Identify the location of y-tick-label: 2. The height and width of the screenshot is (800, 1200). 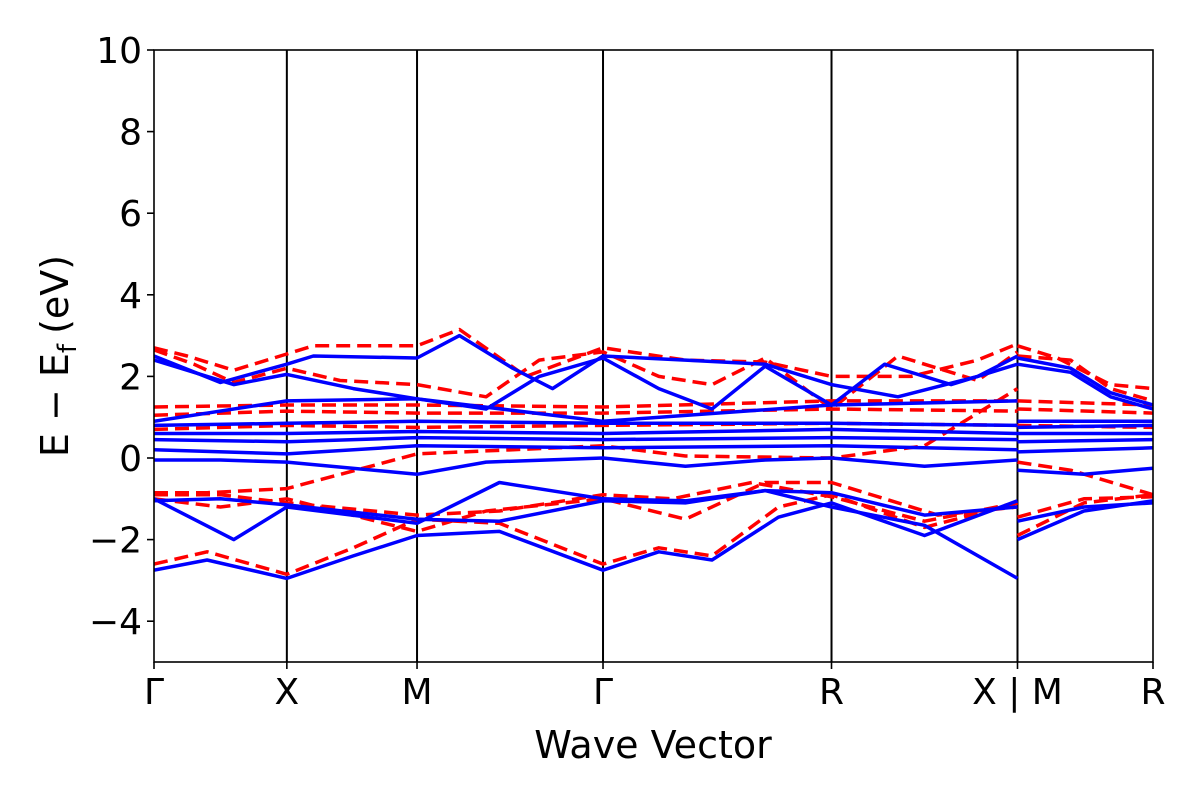
(130, 377).